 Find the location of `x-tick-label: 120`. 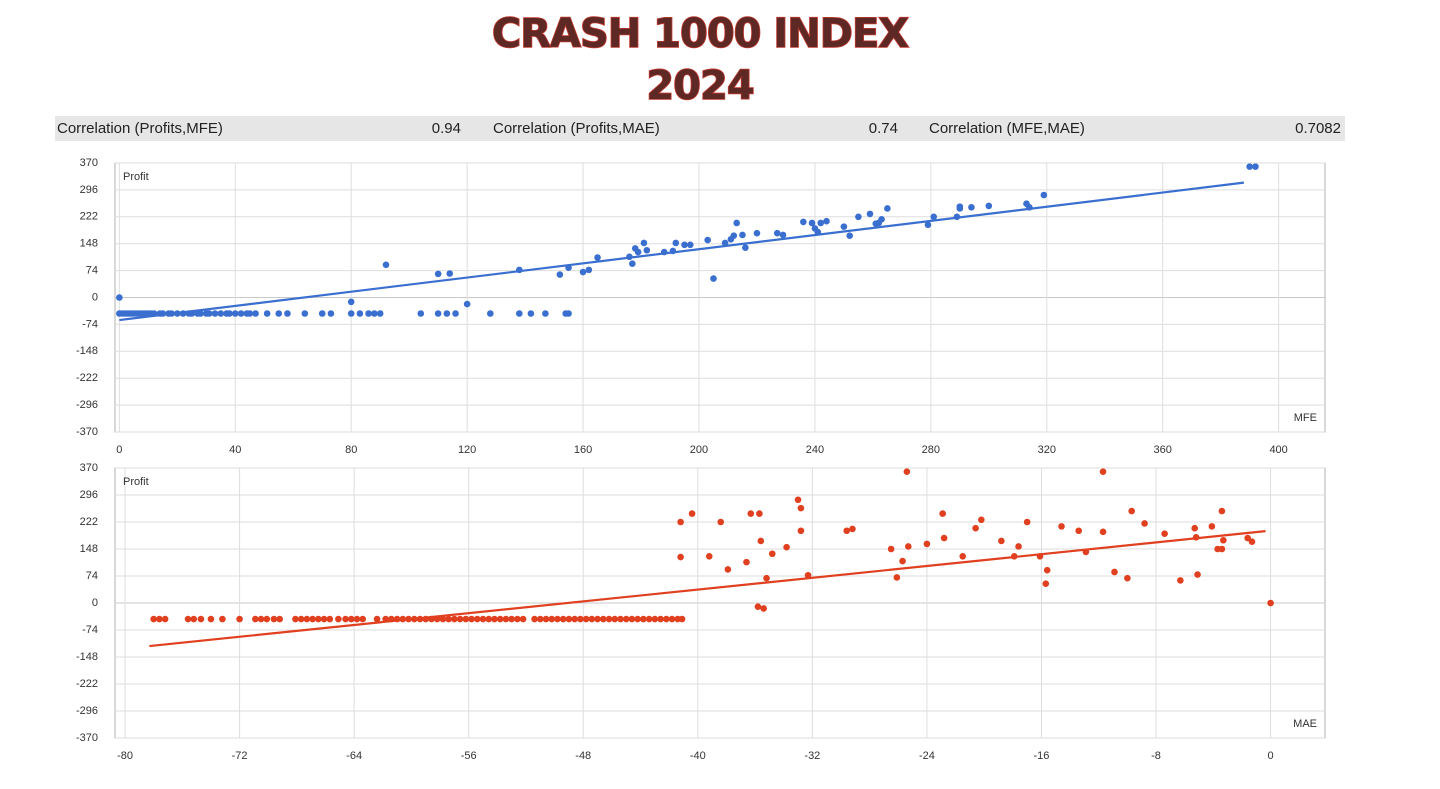

x-tick-label: 120 is located at coordinates (467, 450).